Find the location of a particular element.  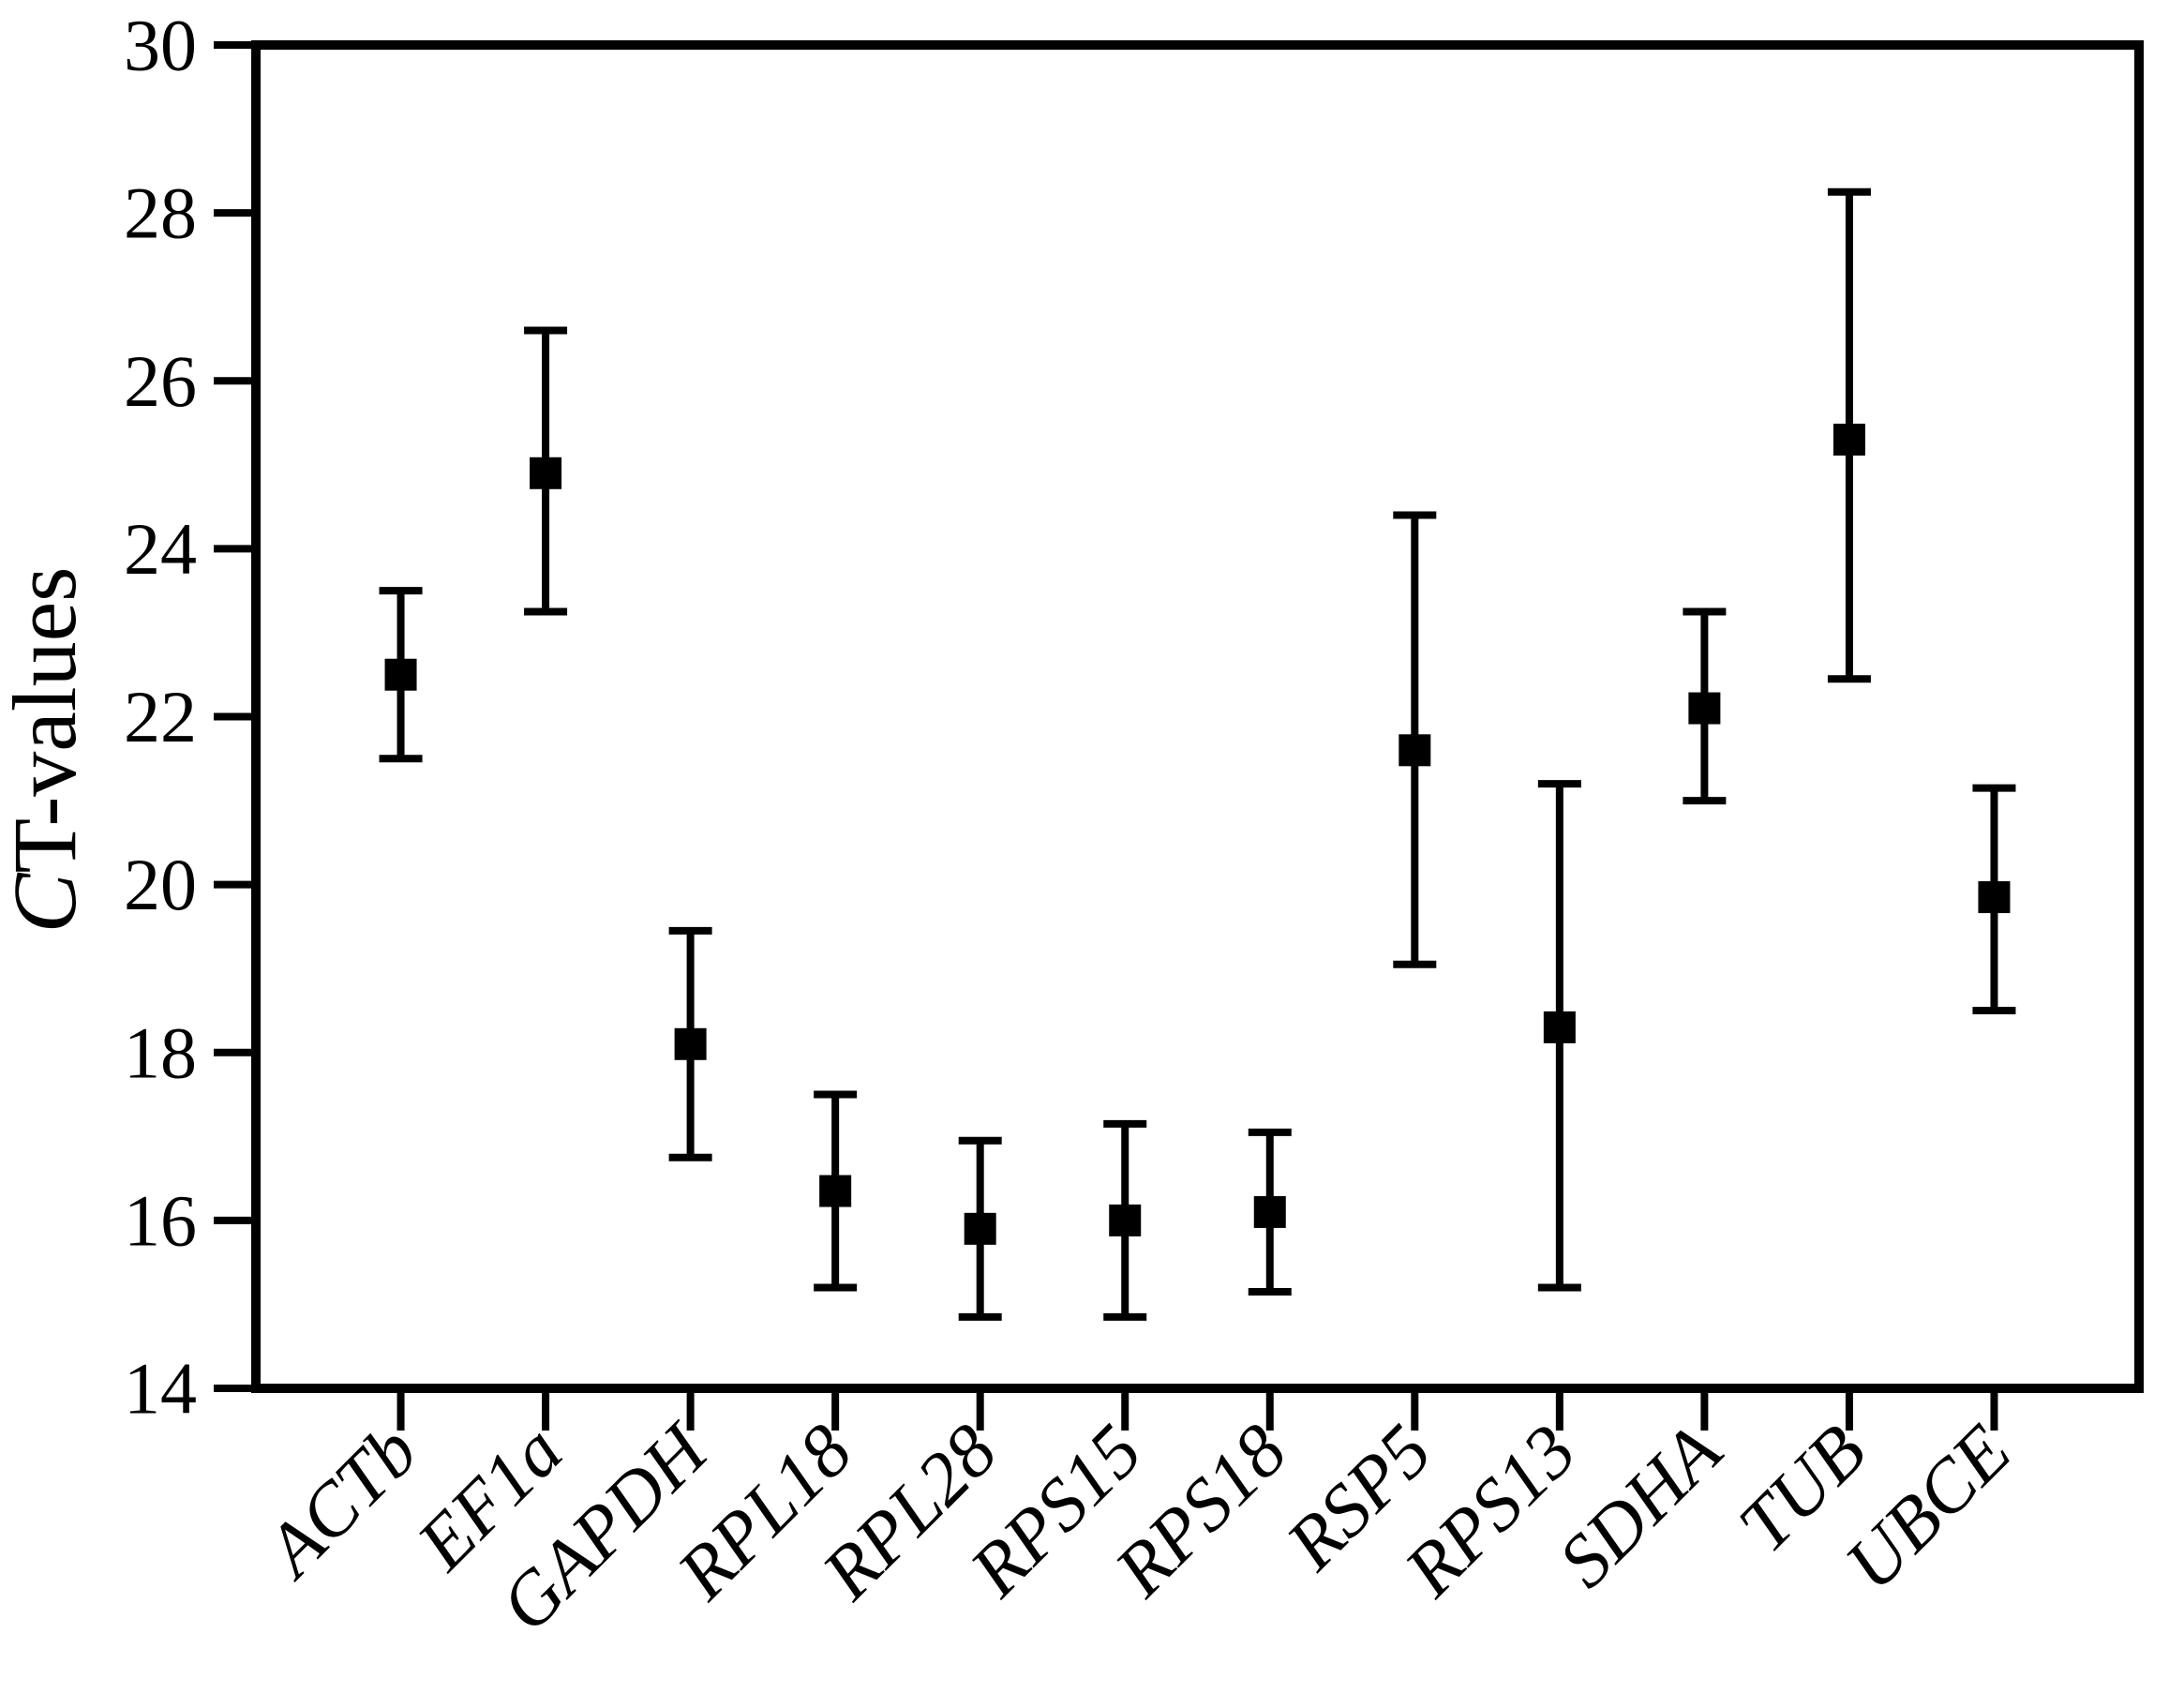

data-point-UBCE is located at coordinates (1994, 899).